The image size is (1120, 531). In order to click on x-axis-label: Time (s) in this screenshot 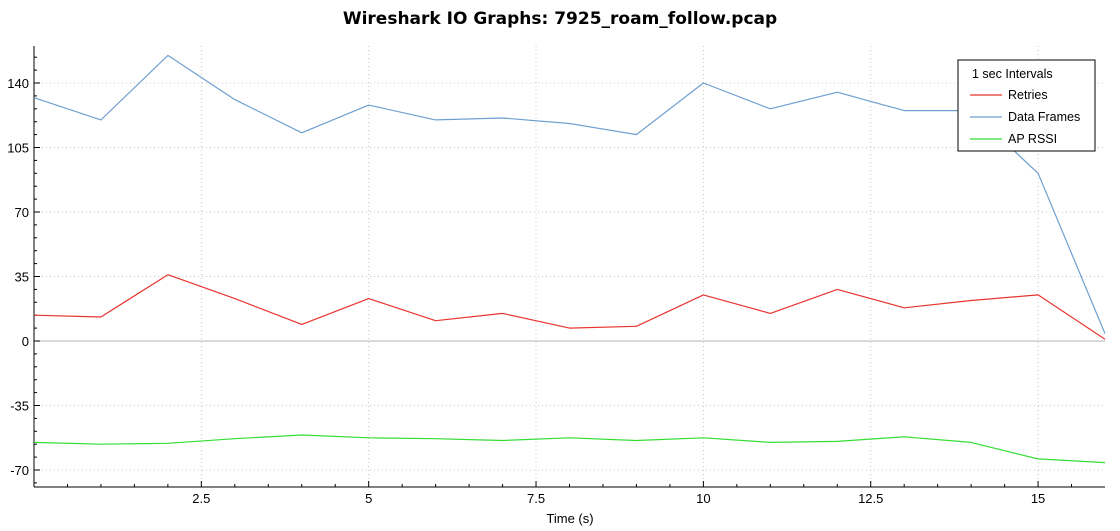, I will do `click(569, 518)`.